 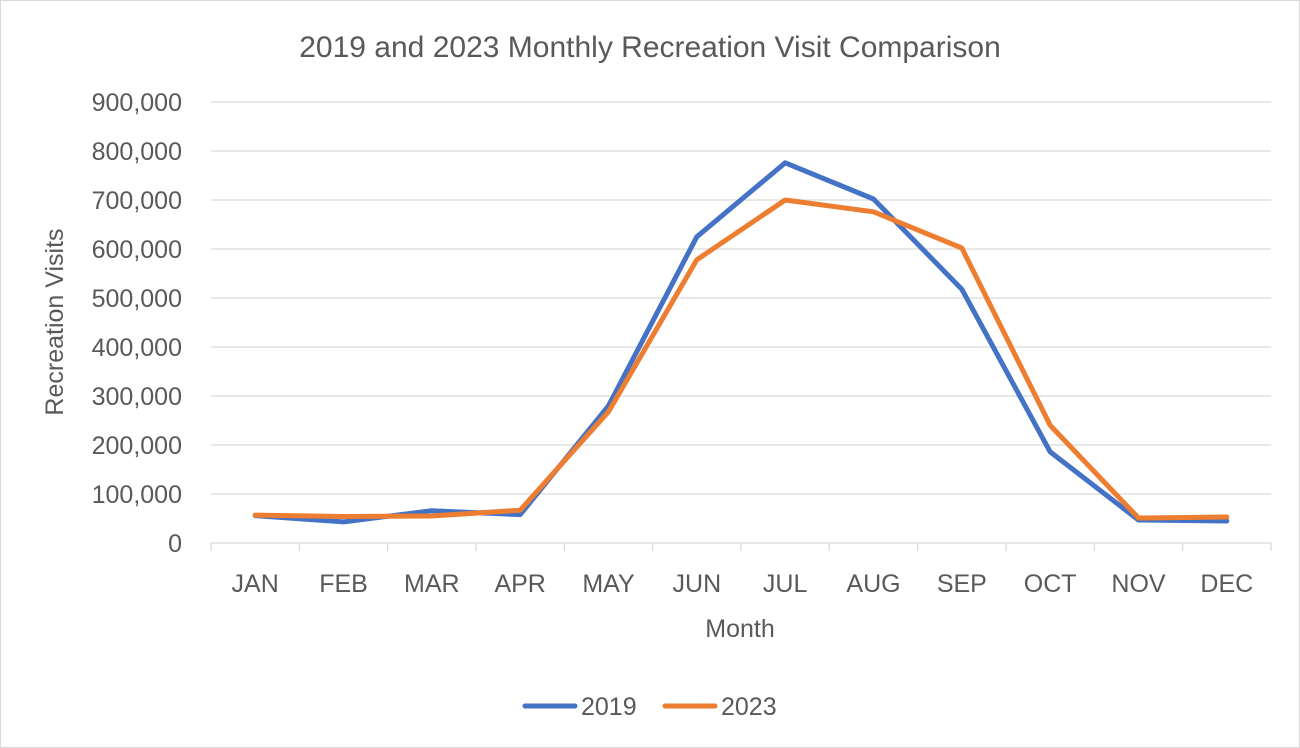 What do you see at coordinates (137, 348) in the screenshot?
I see `y-tick-label: 400,000` at bounding box center [137, 348].